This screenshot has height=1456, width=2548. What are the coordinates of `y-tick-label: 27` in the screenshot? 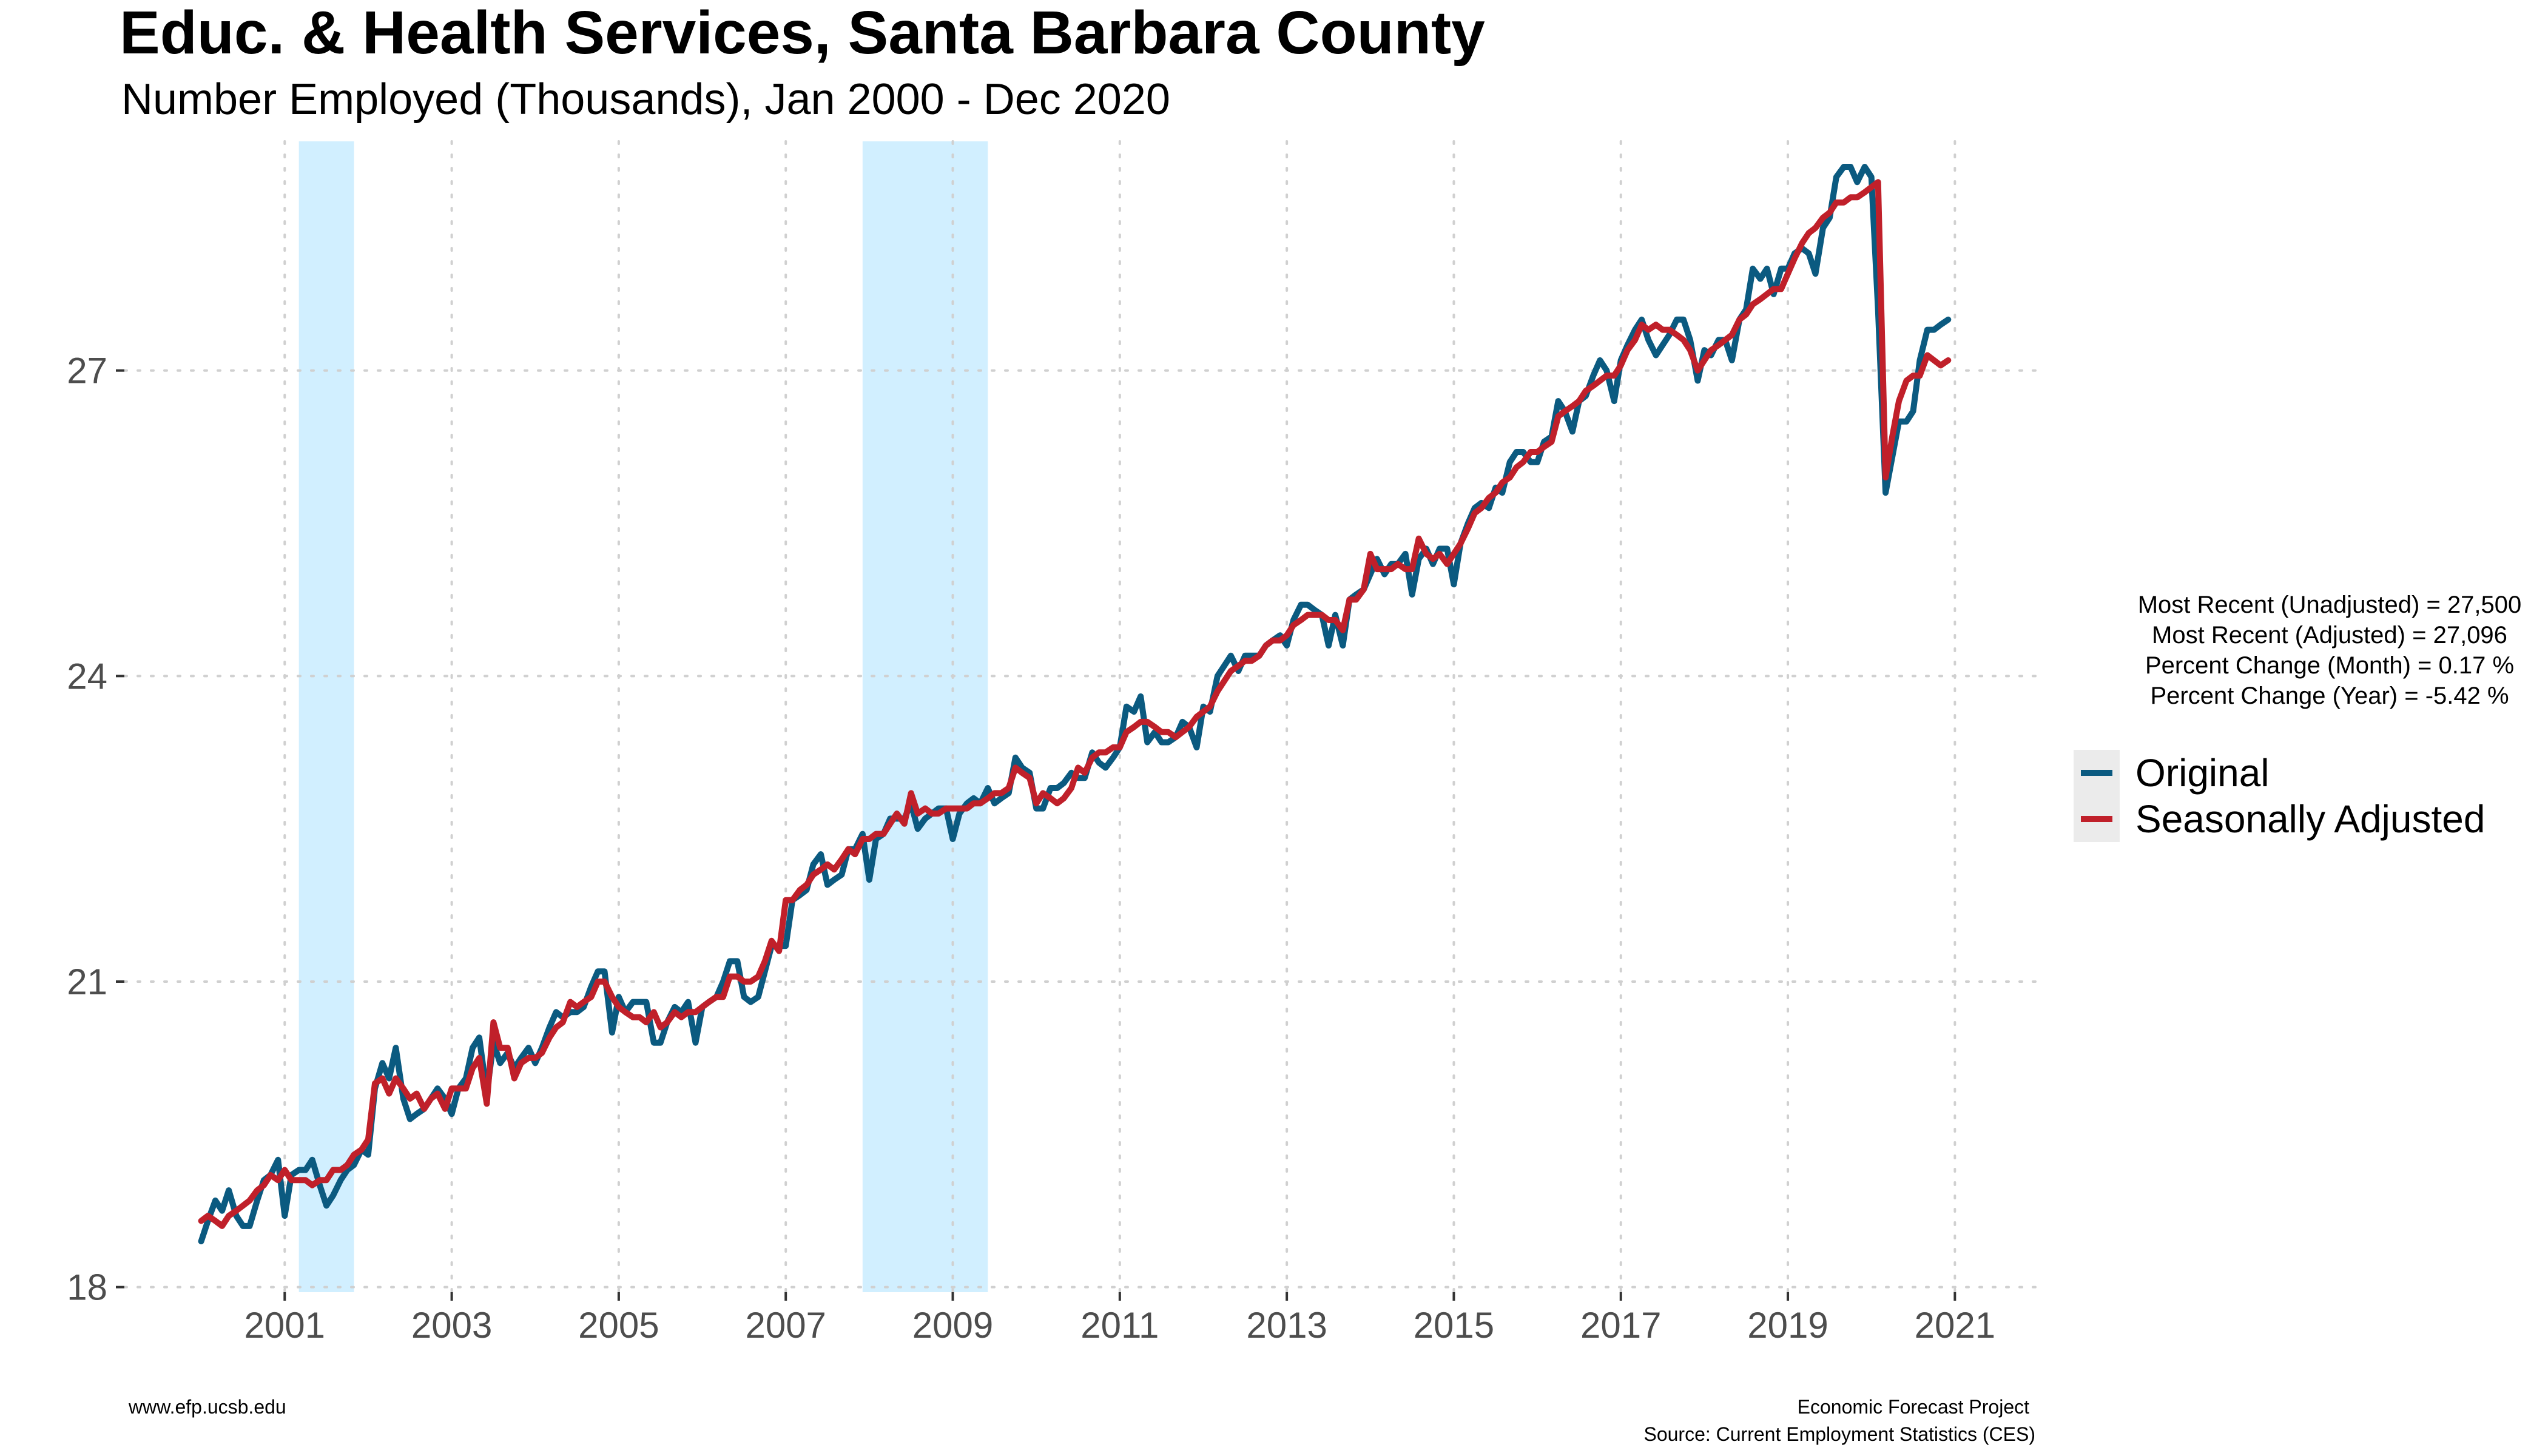 It's located at (87, 371).